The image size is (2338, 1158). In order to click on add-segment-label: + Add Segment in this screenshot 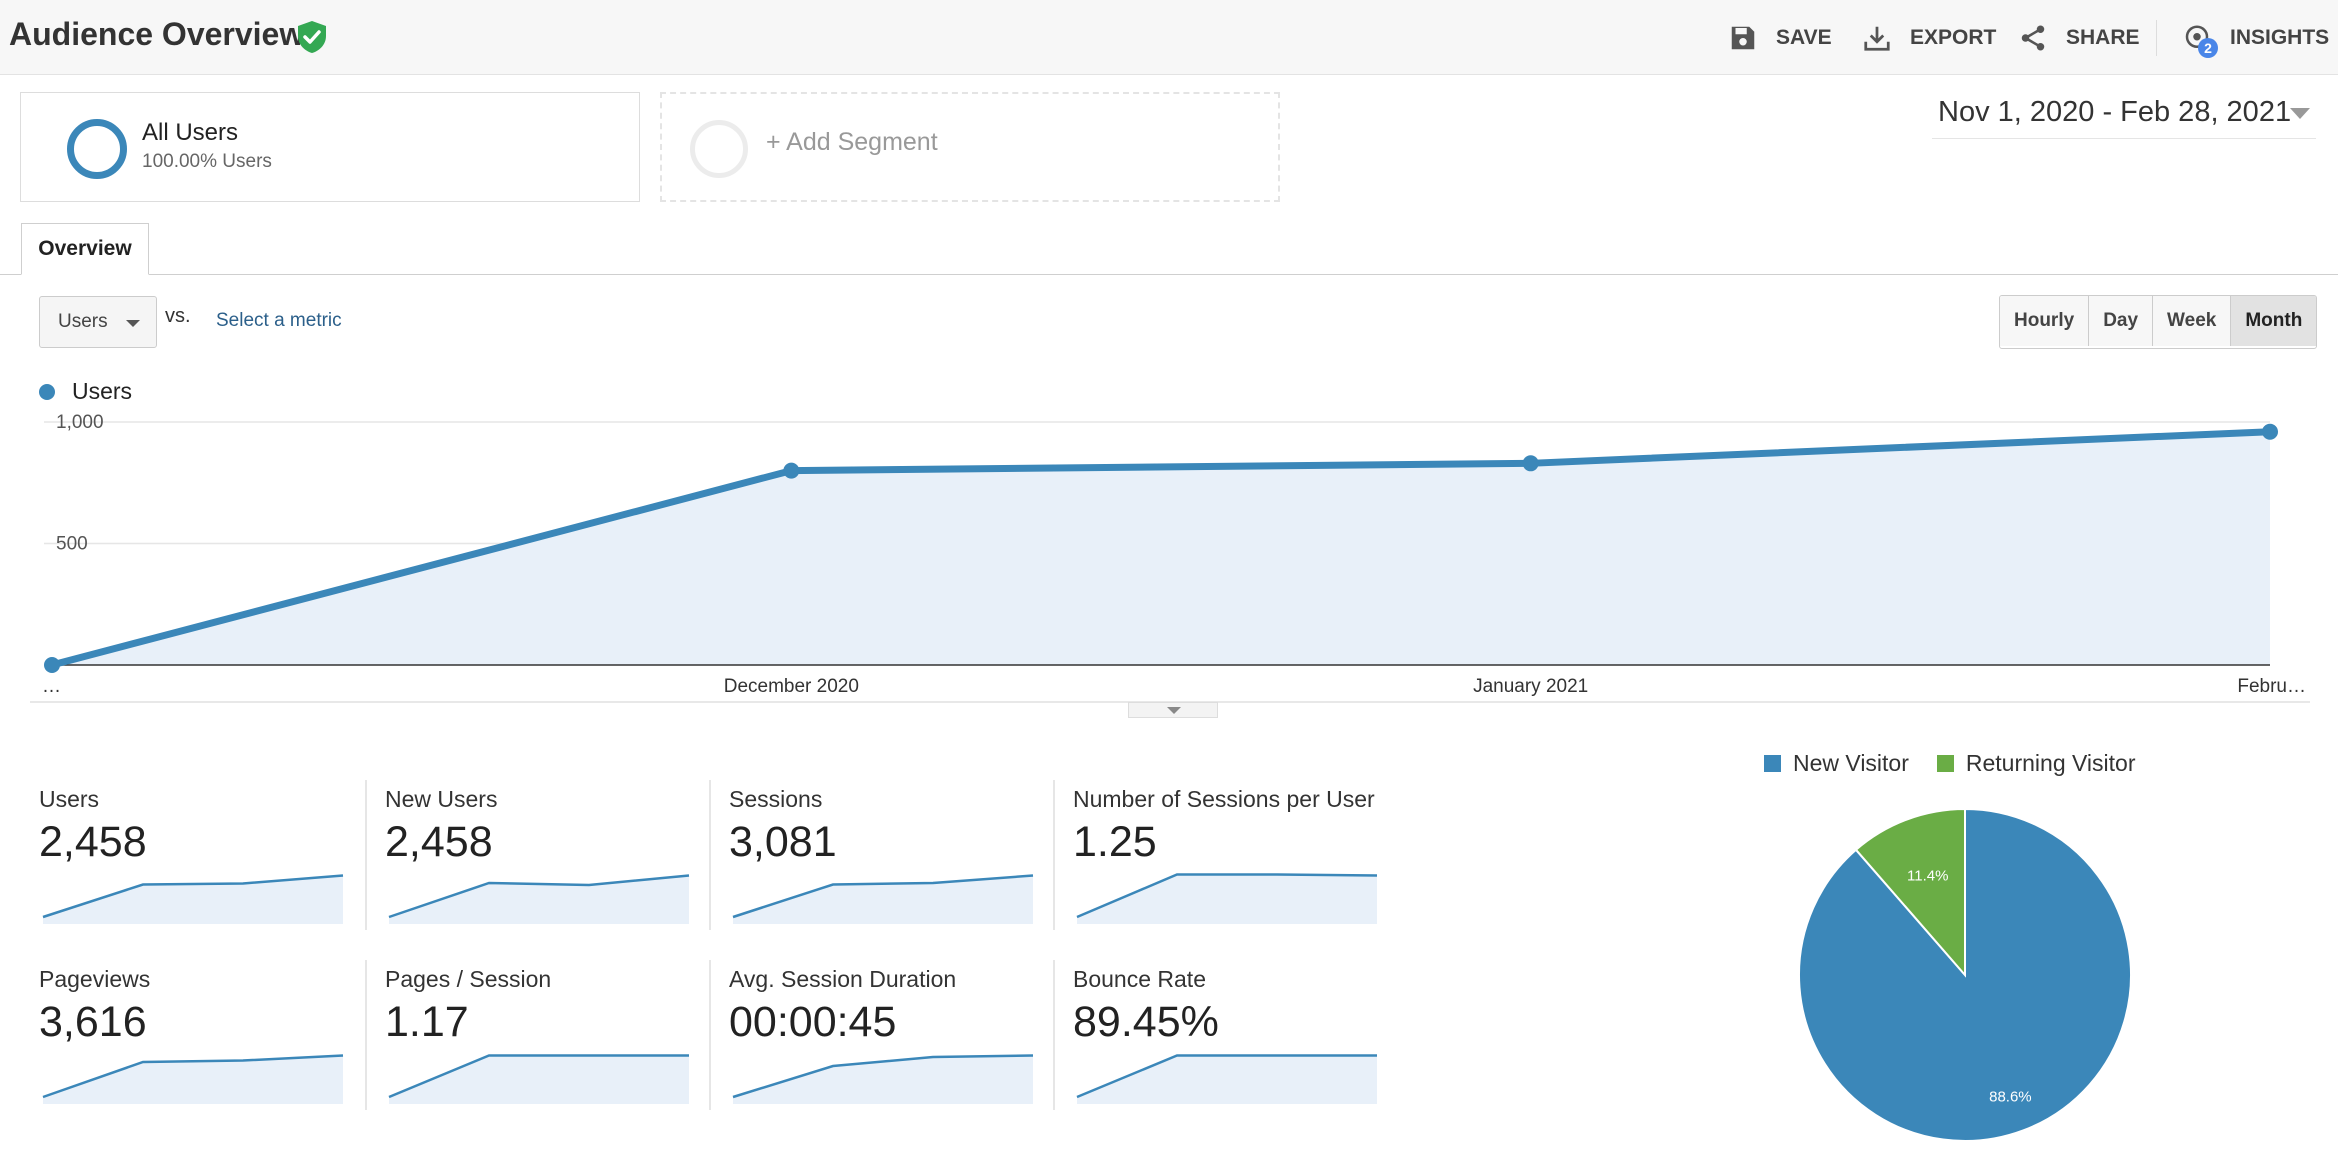, I will do `click(852, 142)`.